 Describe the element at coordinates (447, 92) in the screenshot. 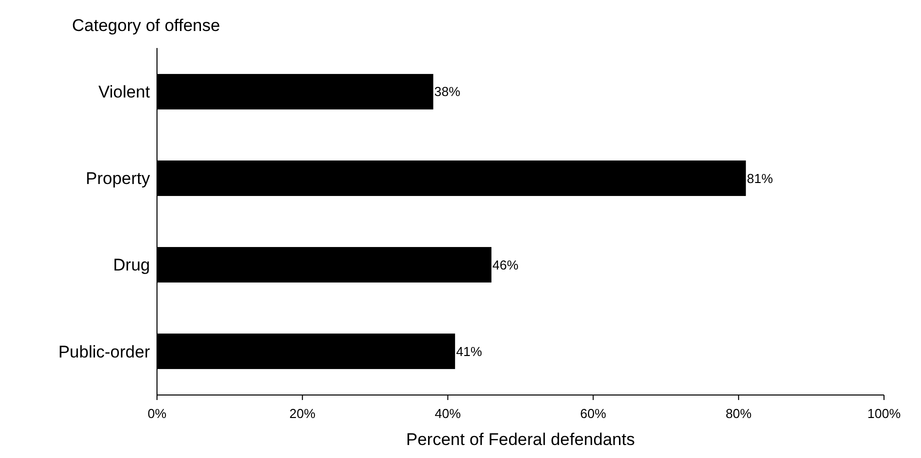

I see `data-label: 38%` at that location.